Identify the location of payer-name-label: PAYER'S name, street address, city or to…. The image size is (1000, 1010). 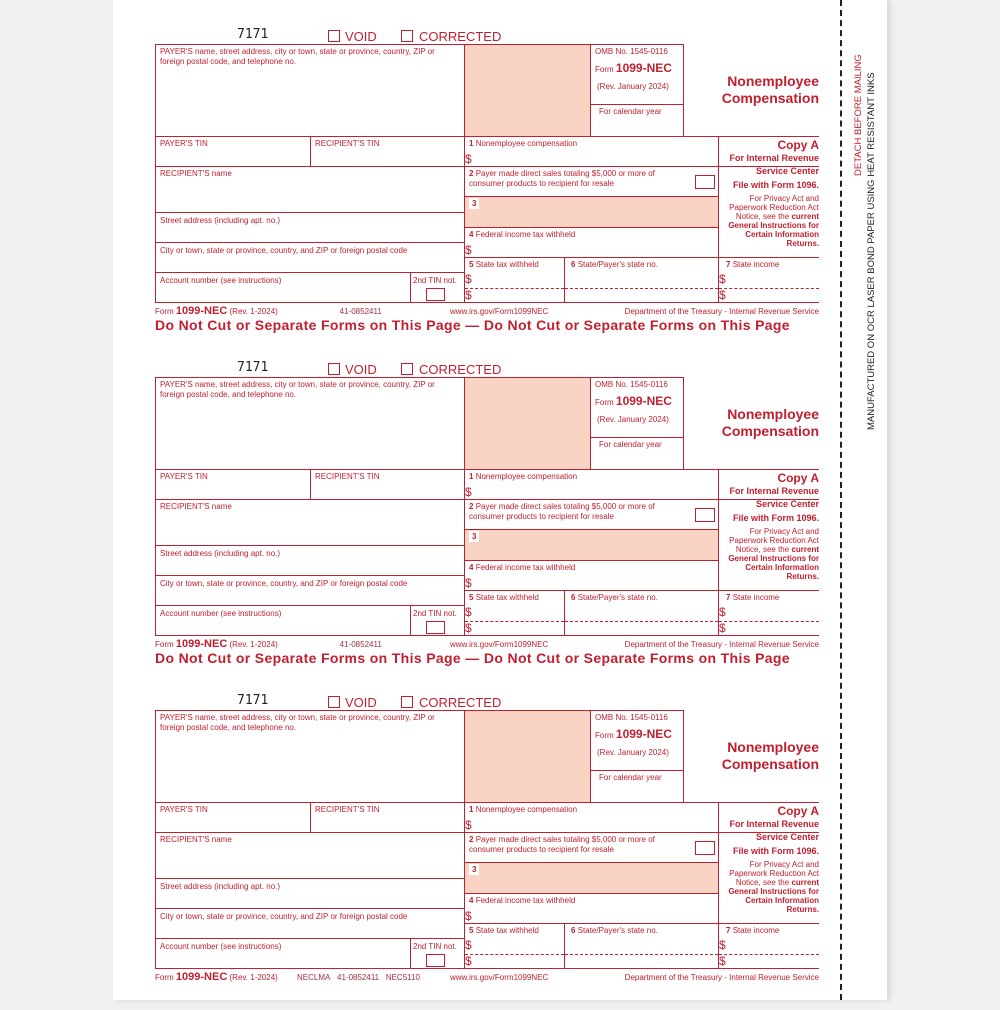
(297, 722).